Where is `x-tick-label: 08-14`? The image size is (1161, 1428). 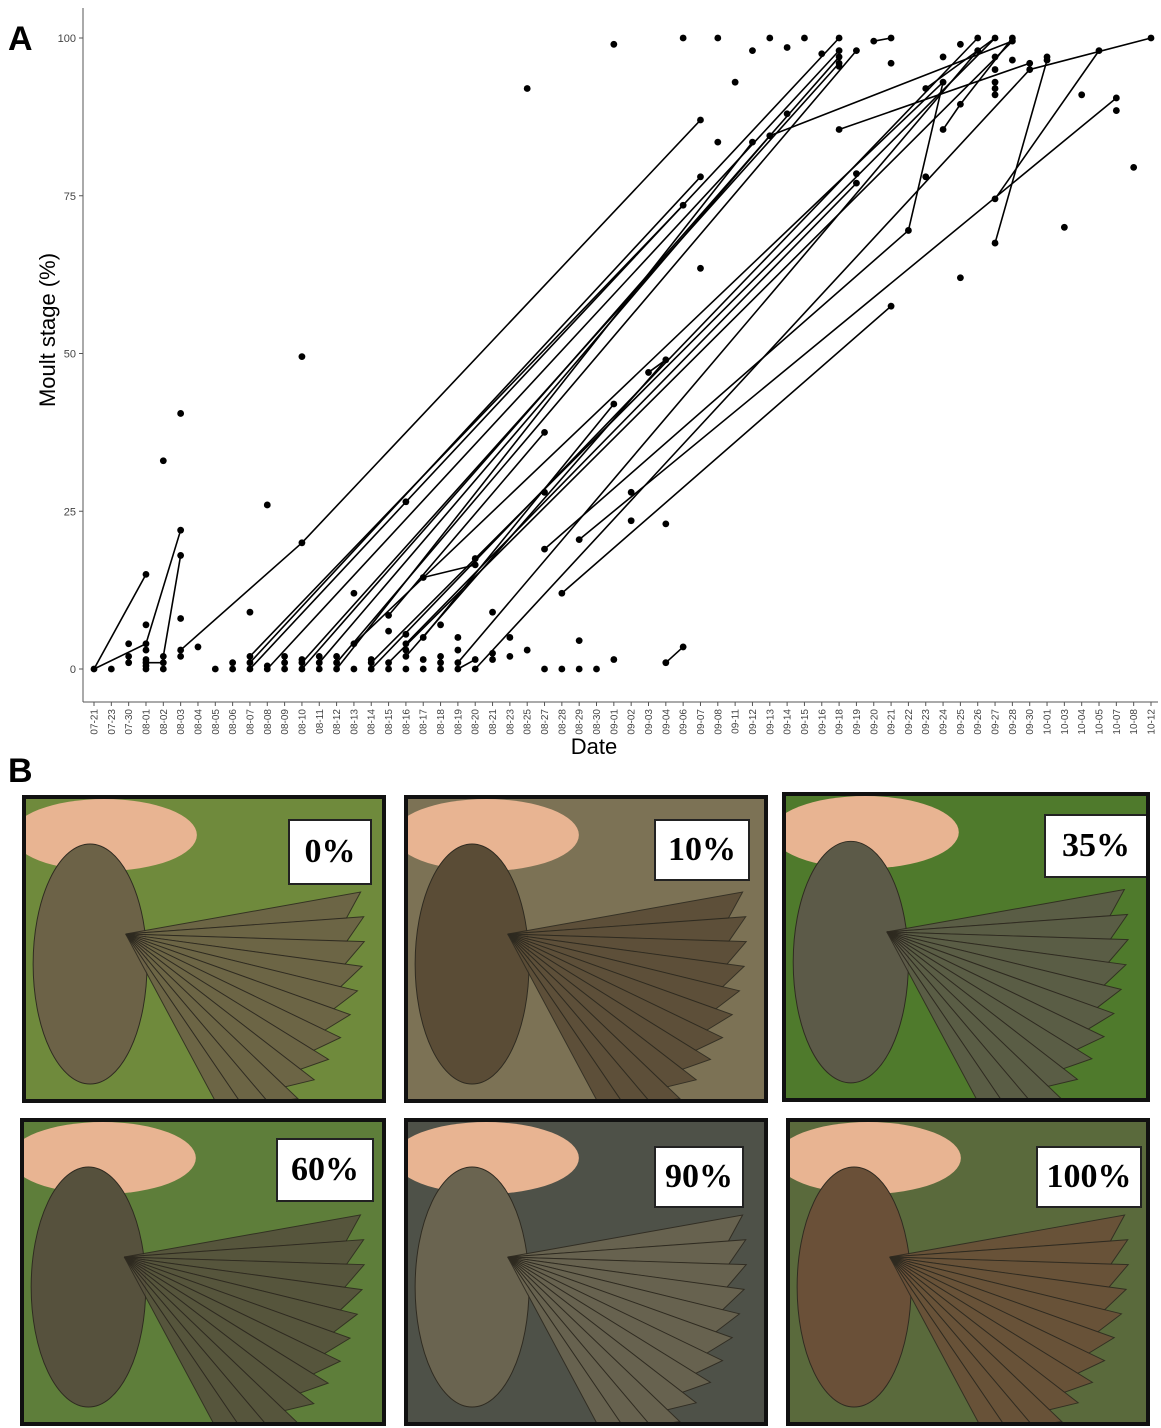 x-tick-label: 08-14 is located at coordinates (372, 722).